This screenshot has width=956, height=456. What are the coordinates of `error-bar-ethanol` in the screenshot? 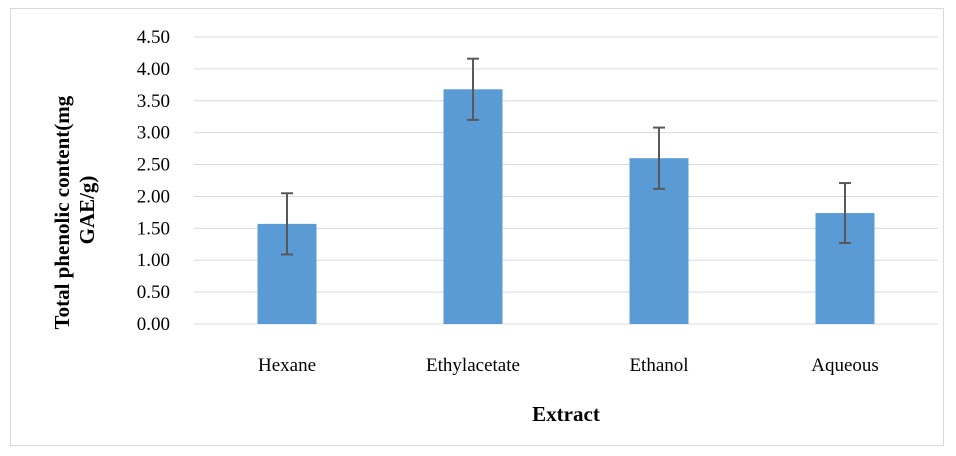 It's located at (659, 158).